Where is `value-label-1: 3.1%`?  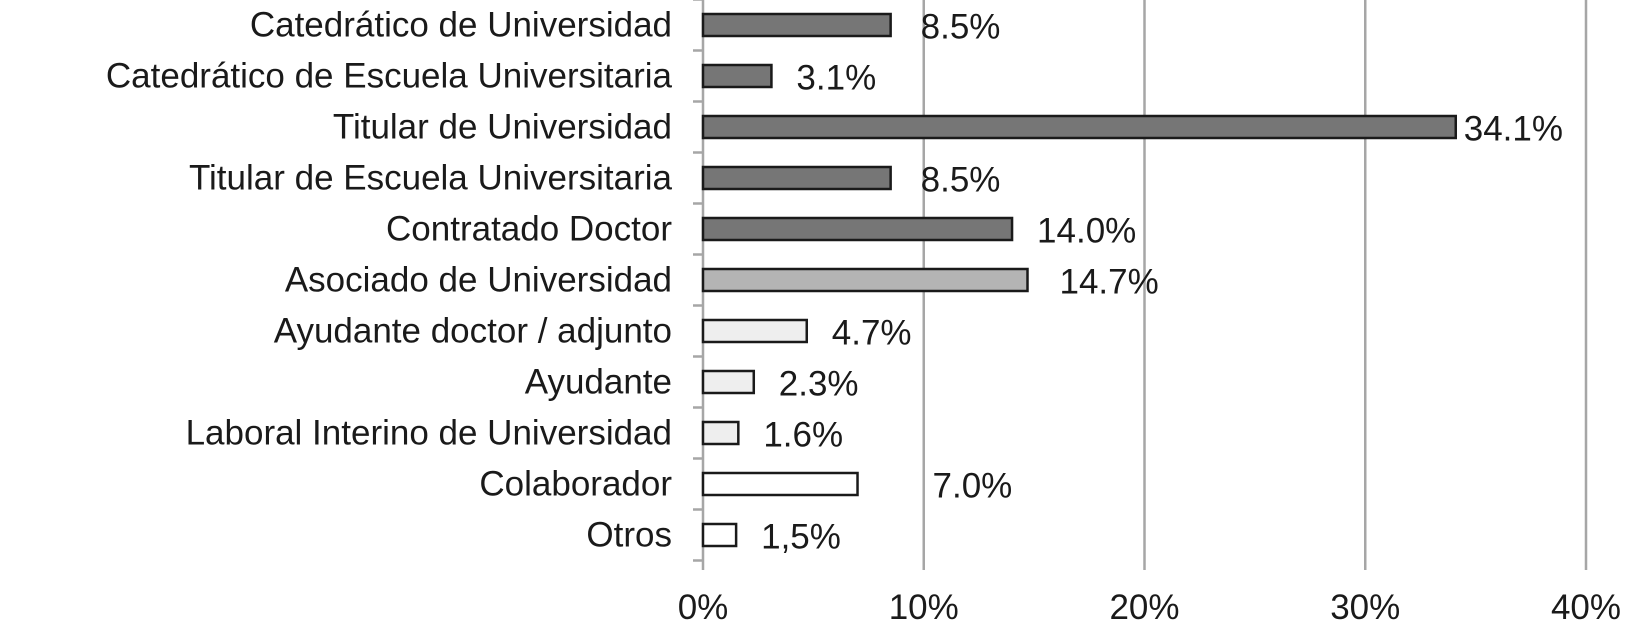 value-label-1: 3.1% is located at coordinates (836, 78).